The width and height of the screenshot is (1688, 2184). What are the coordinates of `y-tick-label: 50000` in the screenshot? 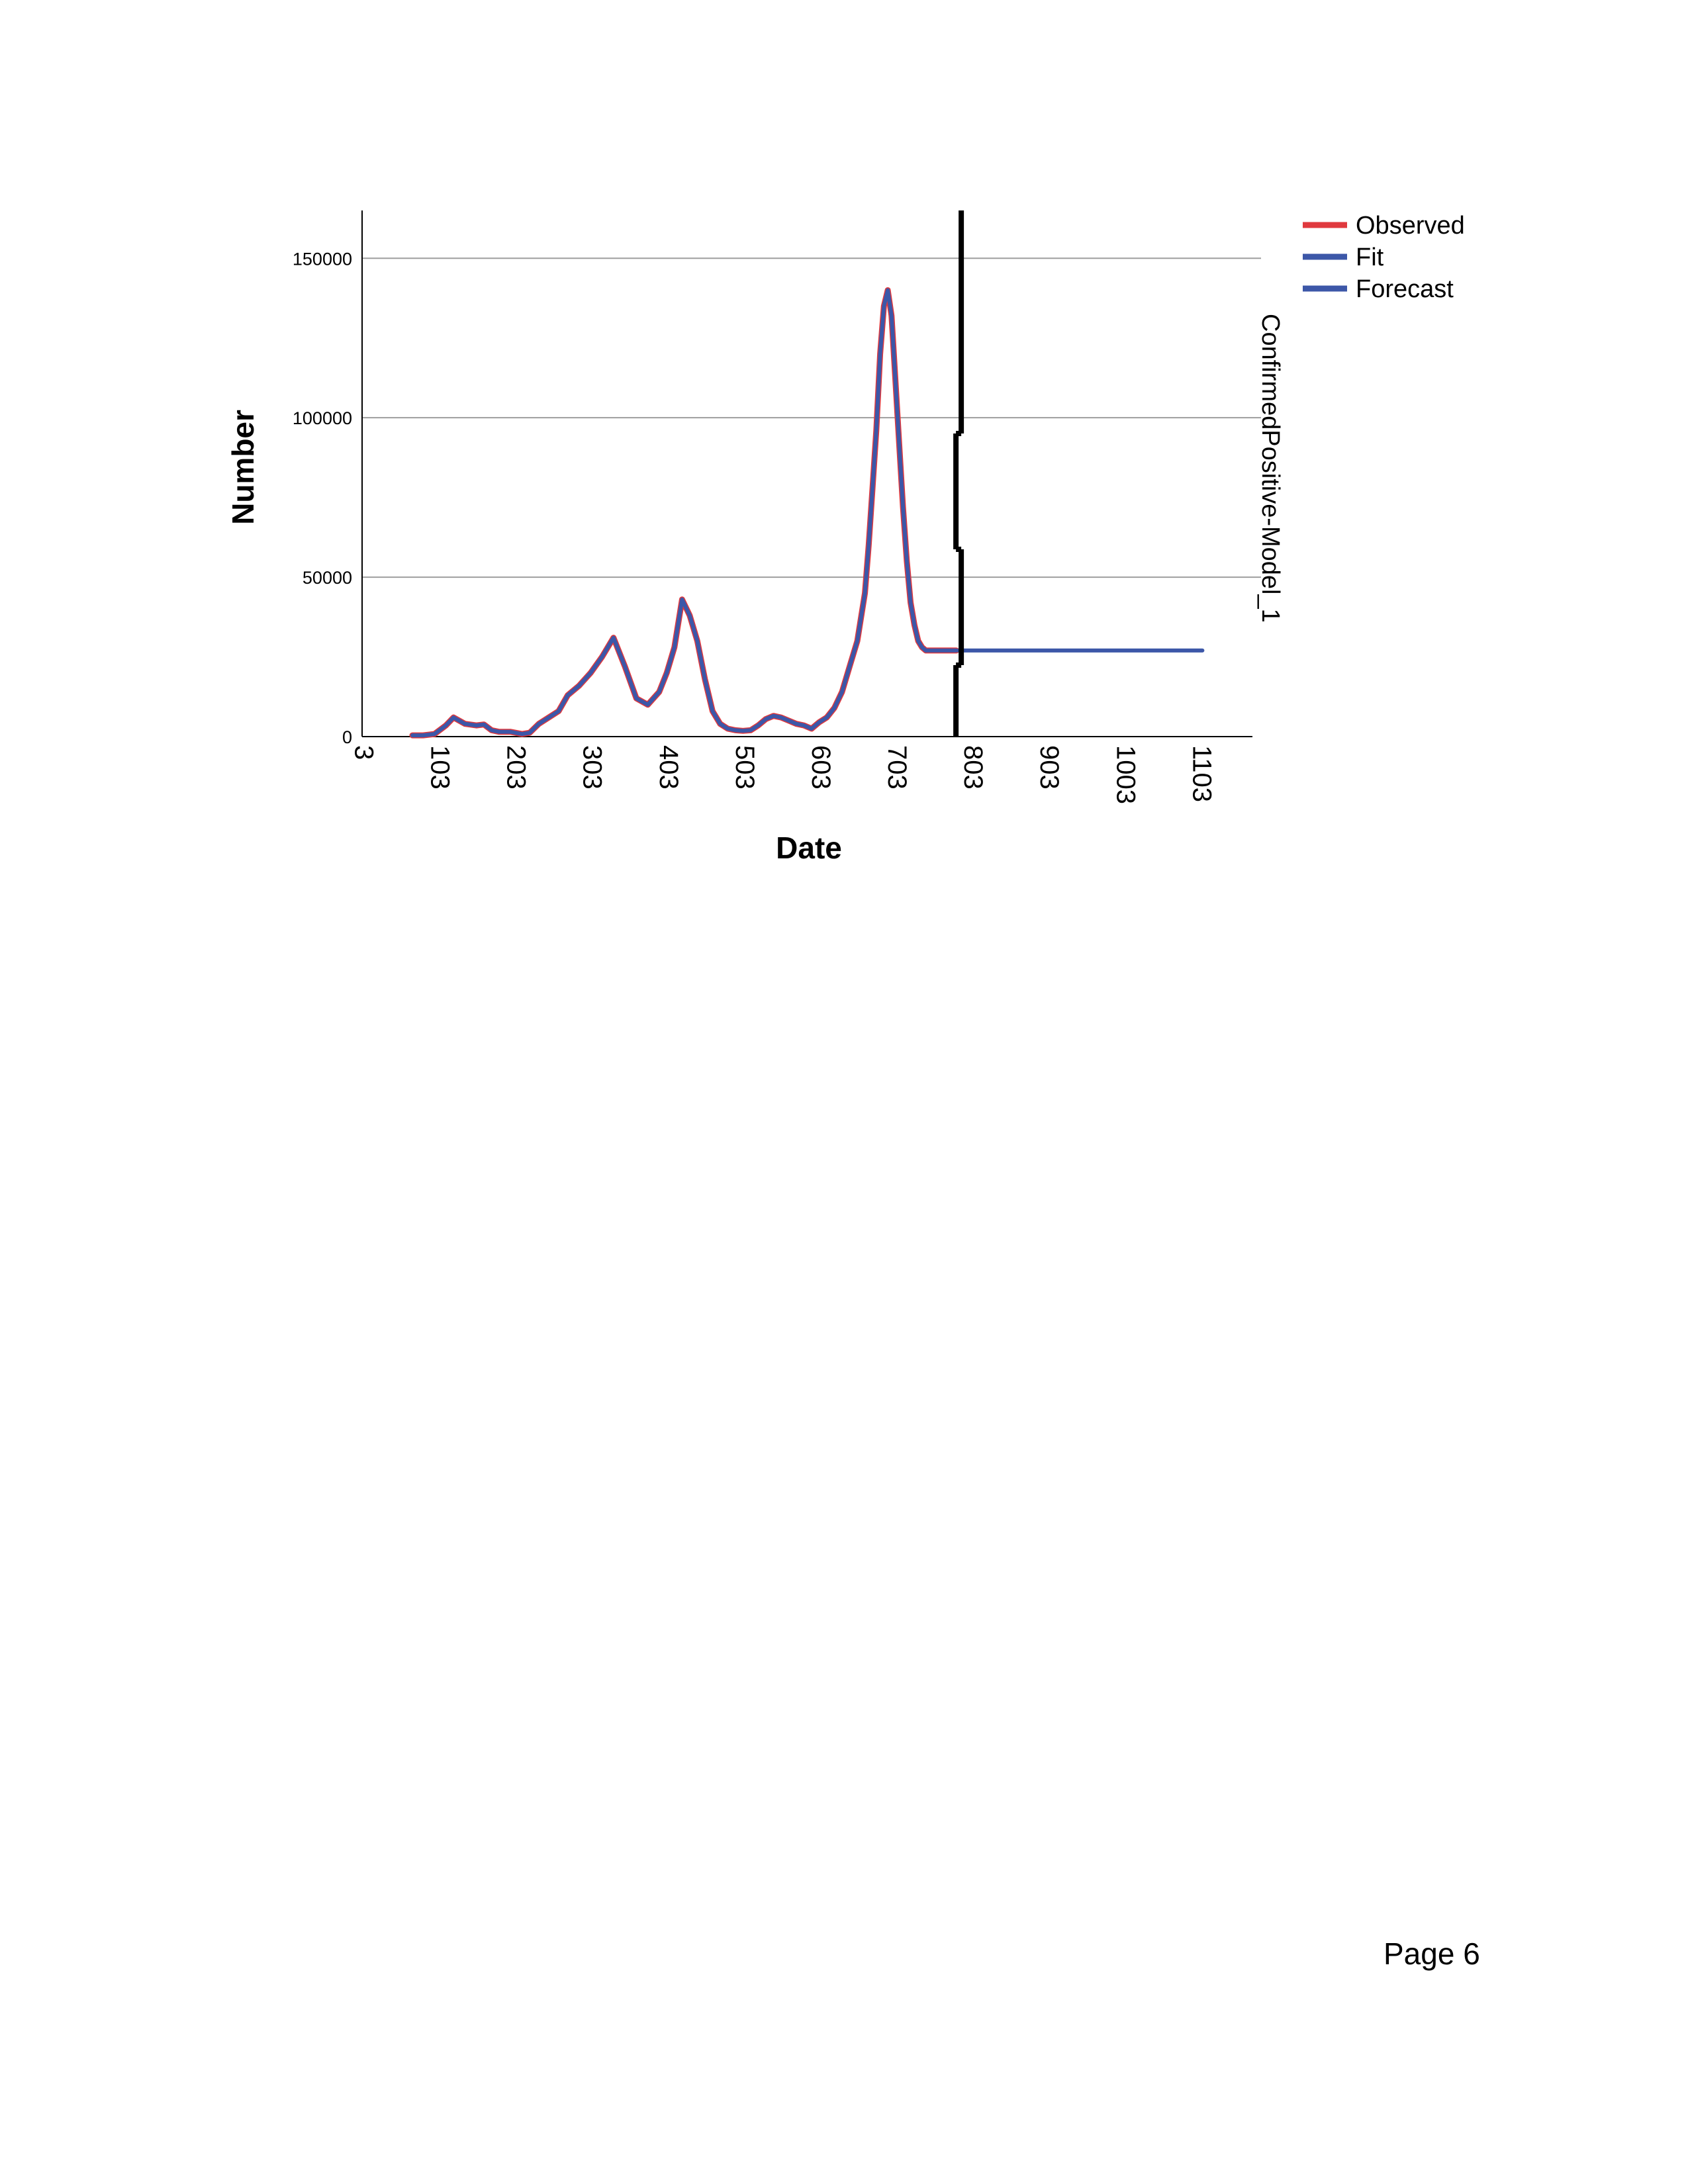 It's located at (327, 578).